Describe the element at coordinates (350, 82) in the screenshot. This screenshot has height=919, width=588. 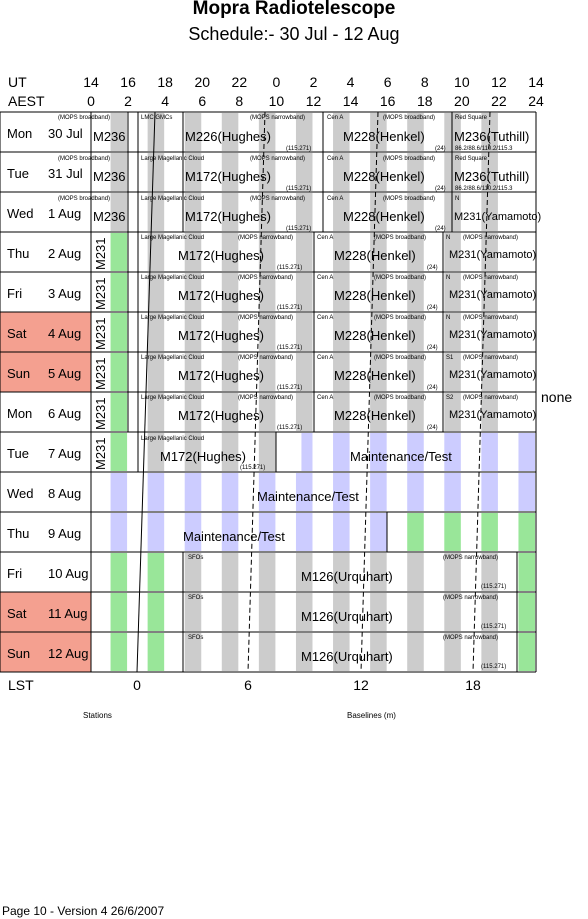
I see `ut-tick: 4` at that location.